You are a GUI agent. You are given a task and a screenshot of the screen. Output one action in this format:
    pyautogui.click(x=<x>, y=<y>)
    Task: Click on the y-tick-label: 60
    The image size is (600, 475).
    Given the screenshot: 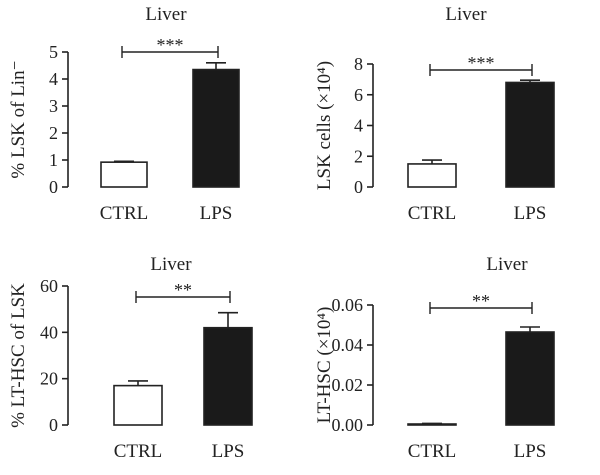 What is the action you would take?
    pyautogui.click(x=49, y=286)
    